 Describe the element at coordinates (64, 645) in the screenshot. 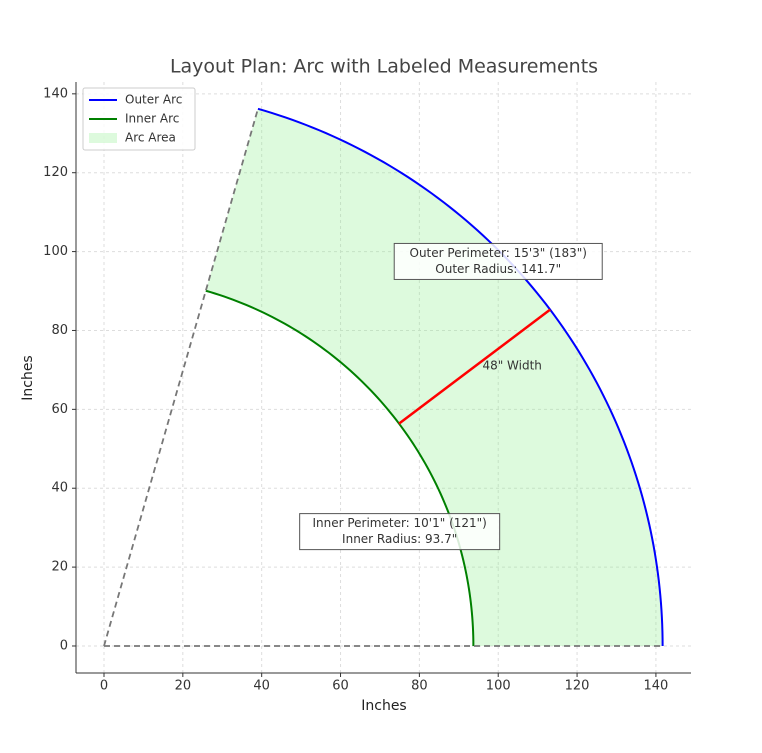

I see `y-tick-label: 0` at that location.